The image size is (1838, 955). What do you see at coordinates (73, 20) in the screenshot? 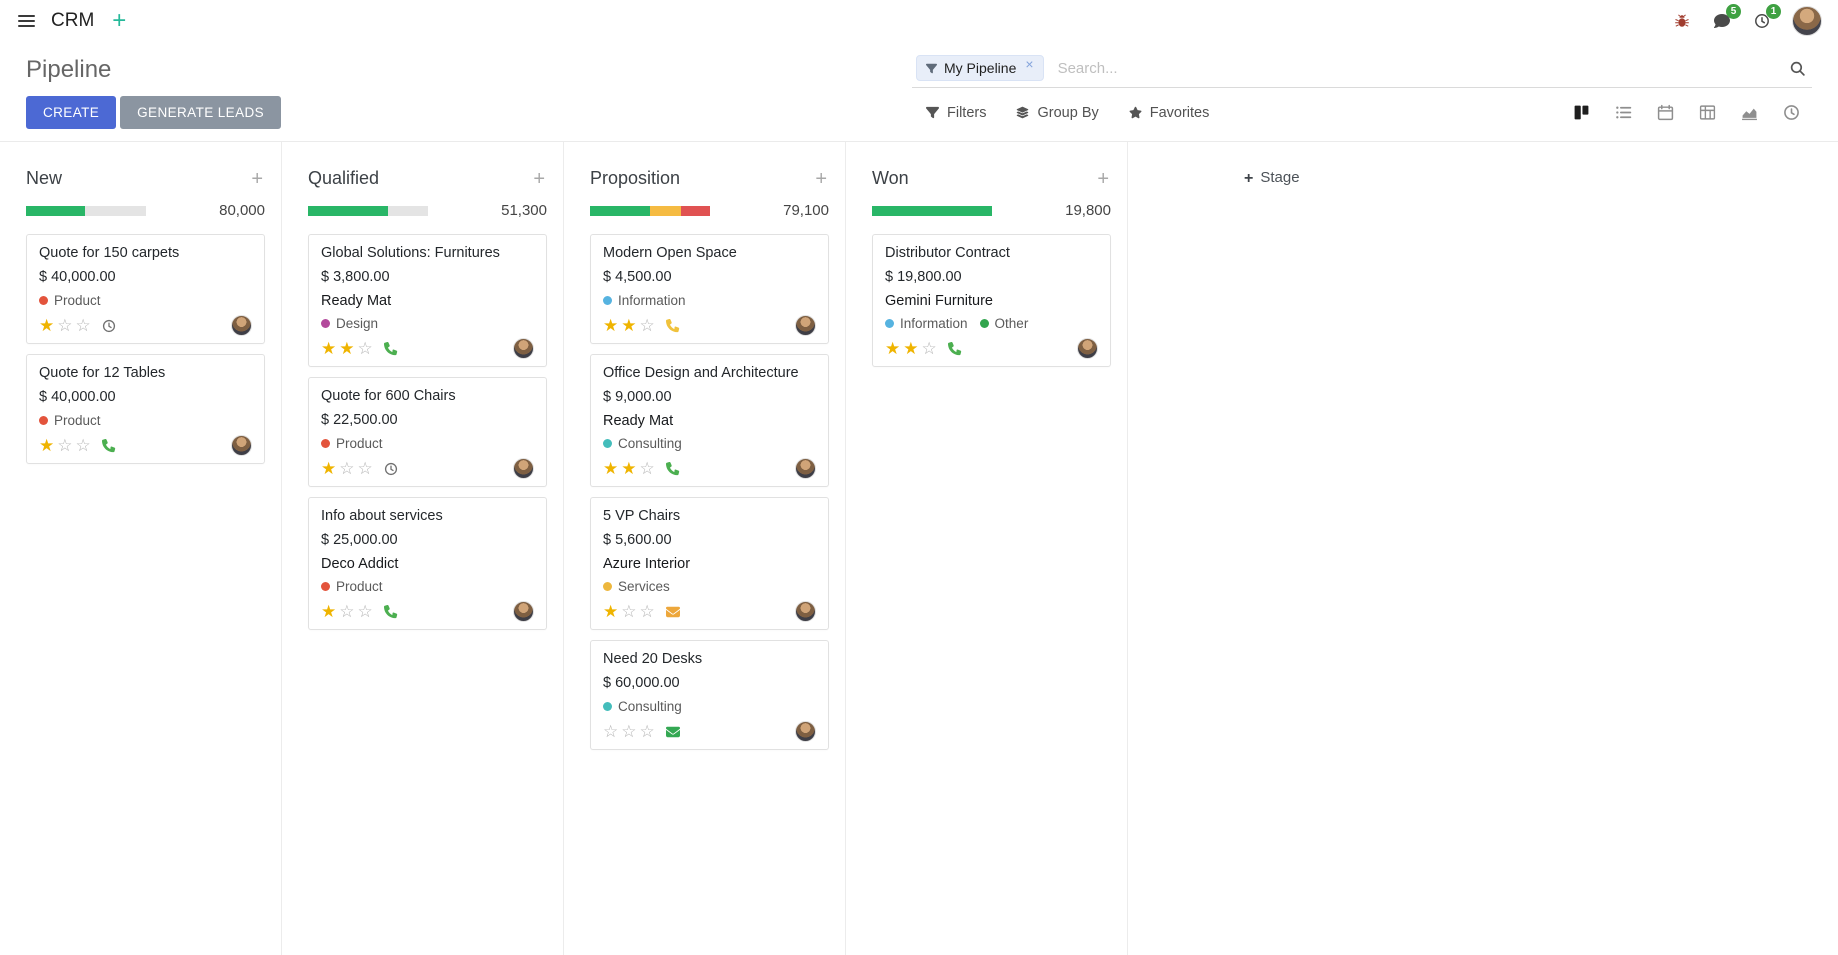
I see `app-name: CRM` at bounding box center [73, 20].